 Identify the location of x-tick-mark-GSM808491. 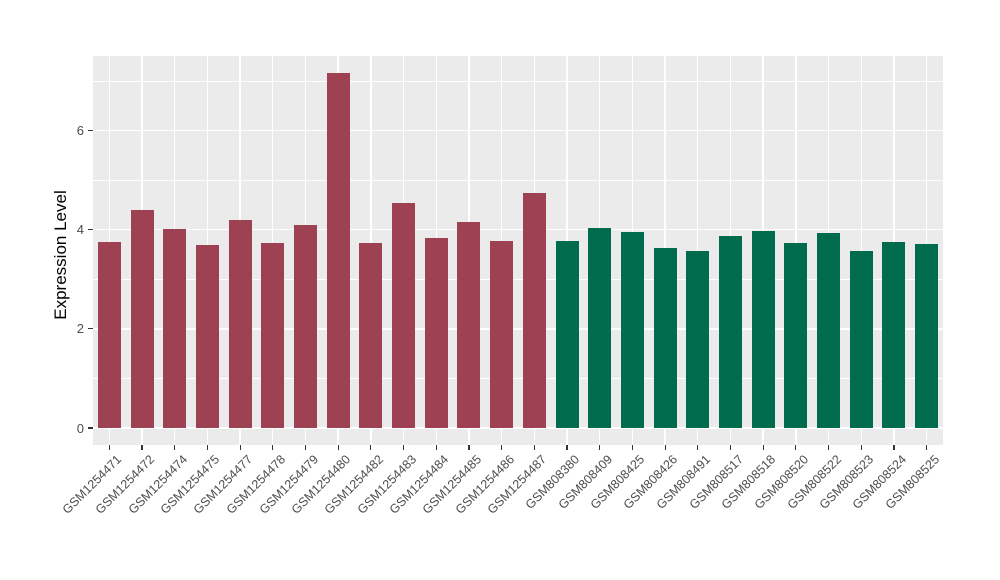
(698, 447).